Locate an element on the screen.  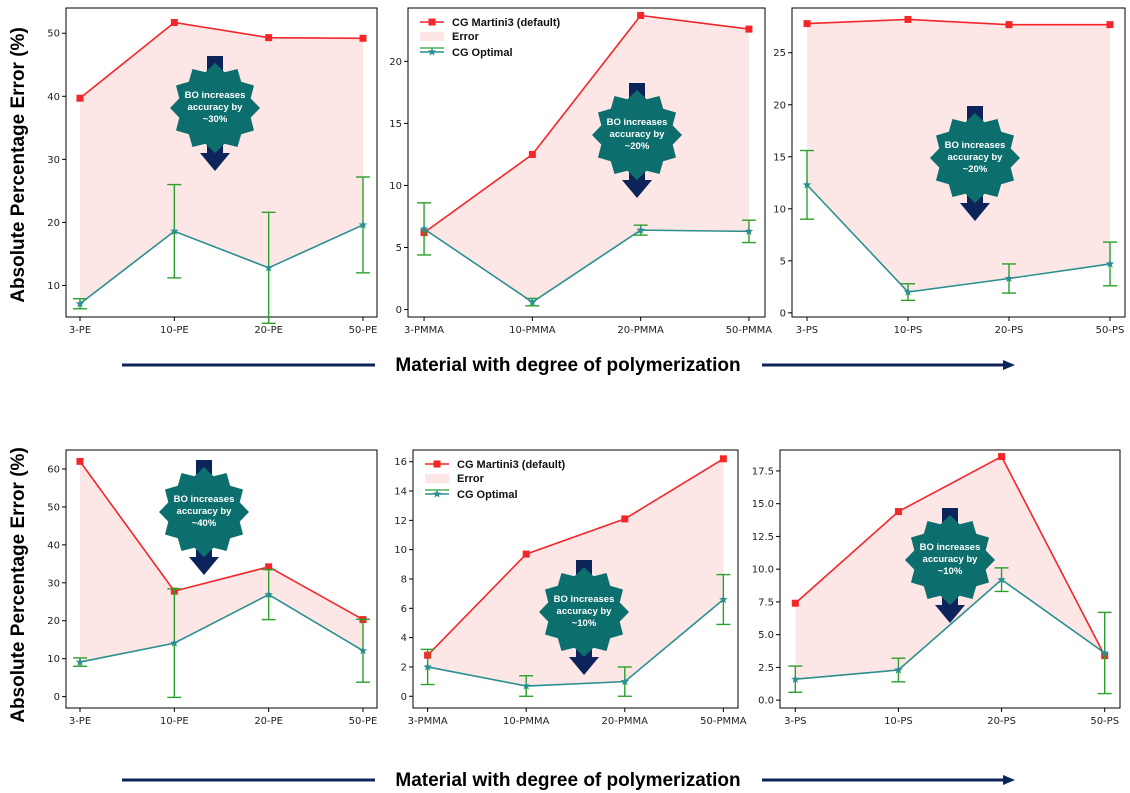
x-axis-label-bottom: Material with degree of polymerization is located at coordinates (567, 780).